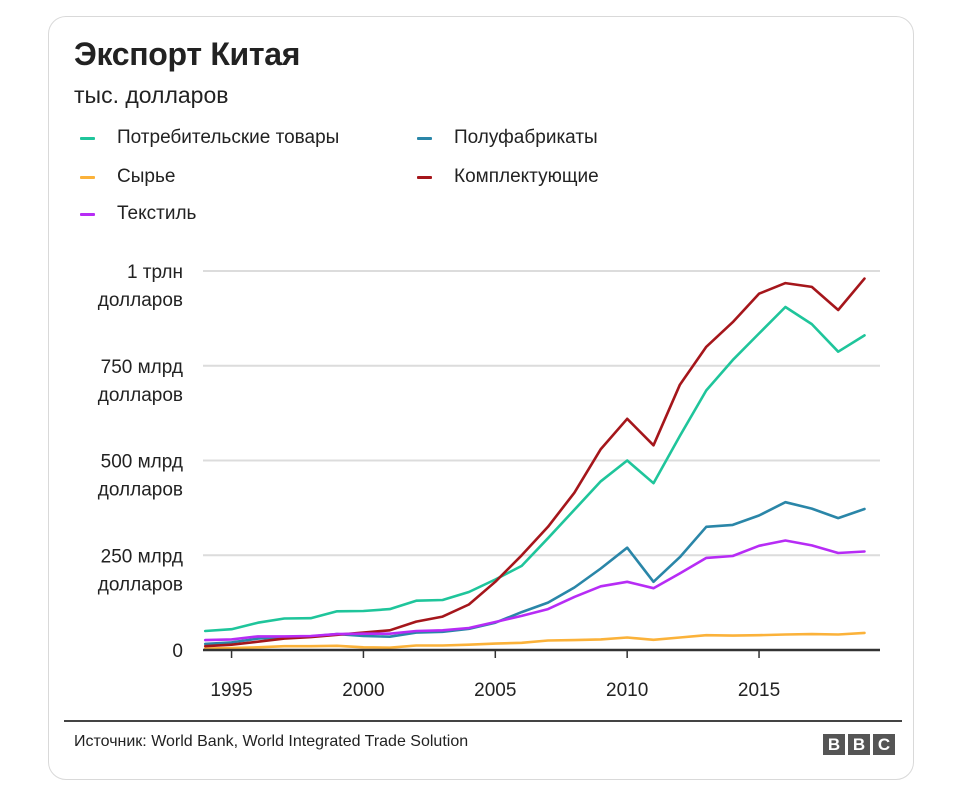 Image resolution: width=977 pixels, height=798 pixels. Describe the element at coordinates (157, 213) in the screenshot. I see `legend-label-textiles: Текстиль` at that location.